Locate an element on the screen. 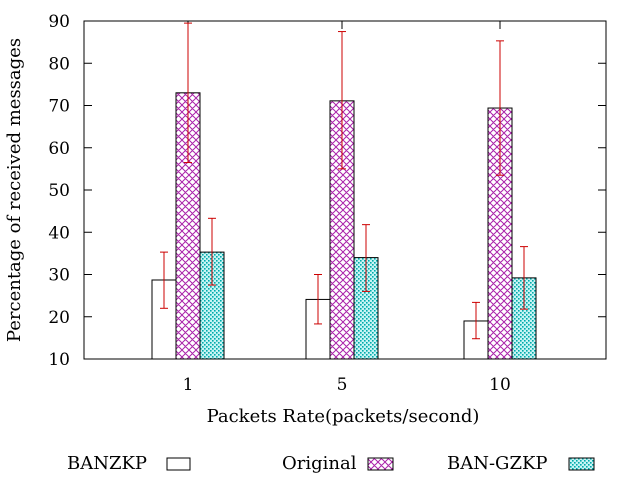  y-tick-label: 50 is located at coordinates (59, 191).